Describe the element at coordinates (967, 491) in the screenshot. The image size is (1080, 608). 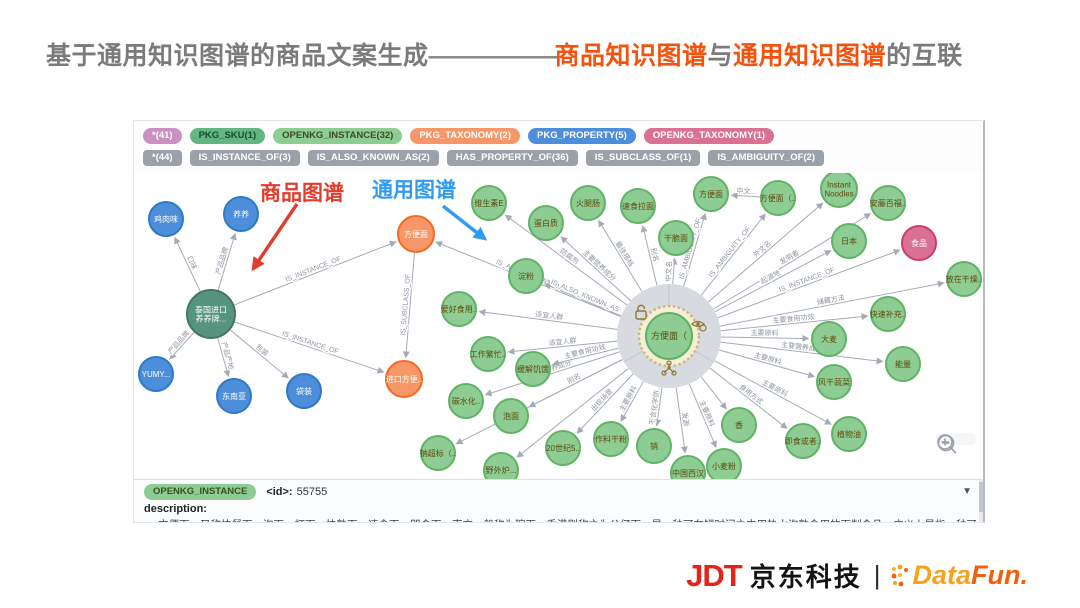
I see `collapse-caret-icon: ▼` at that location.